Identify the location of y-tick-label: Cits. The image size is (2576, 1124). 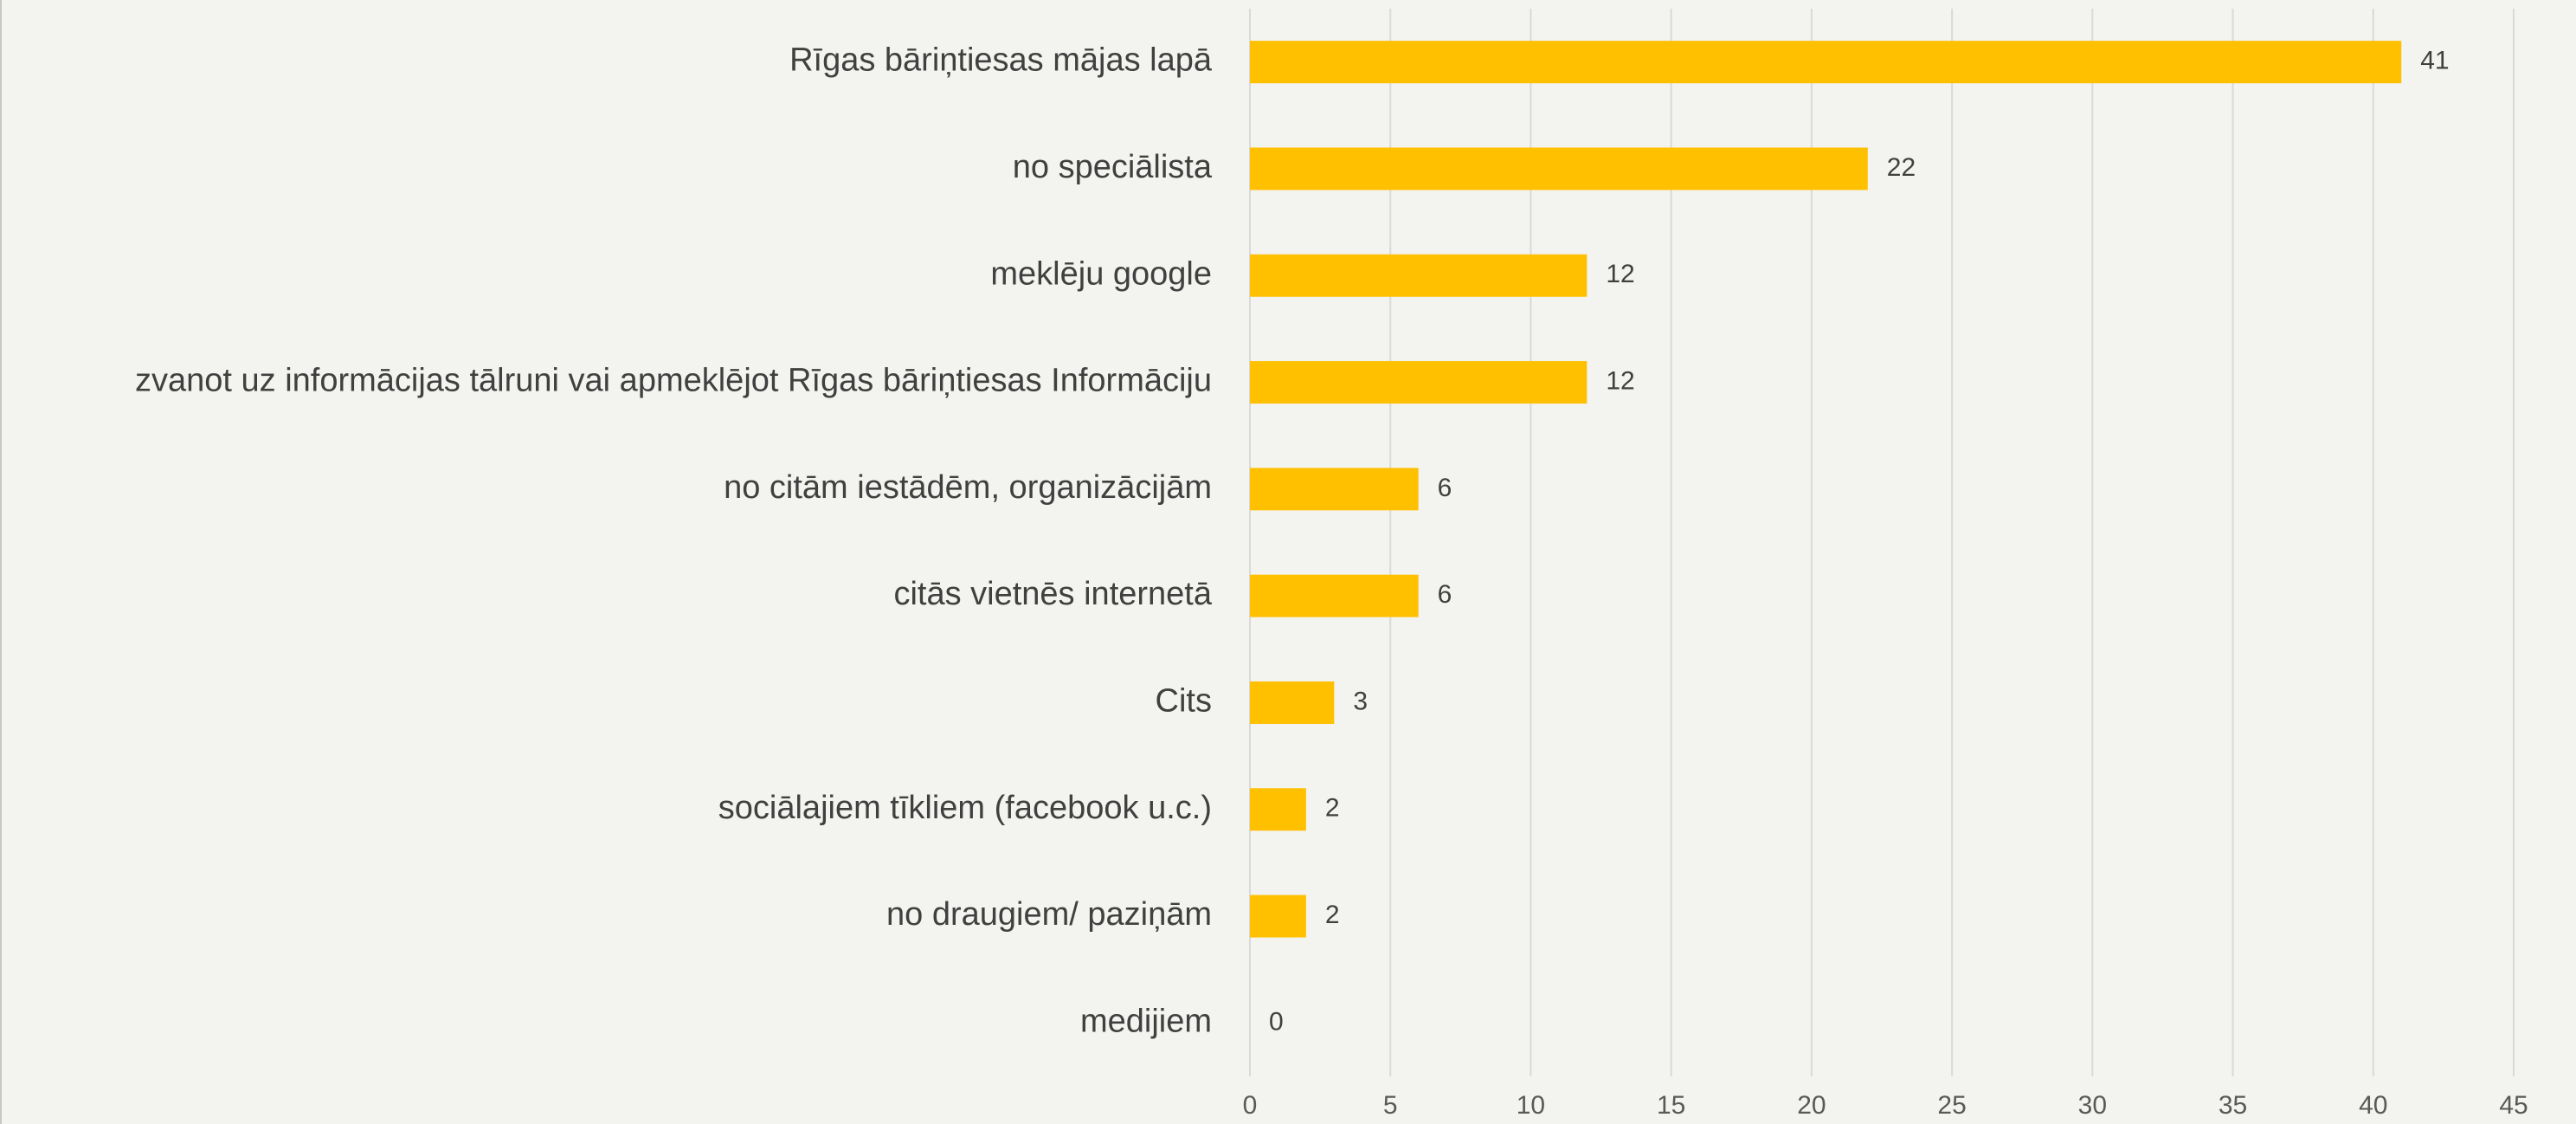
(1184, 700).